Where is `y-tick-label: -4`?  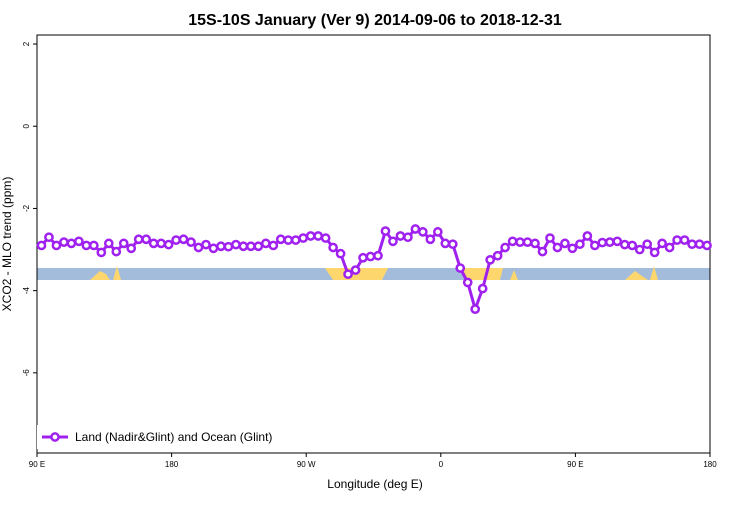
y-tick-label: -4 is located at coordinates (26, 291).